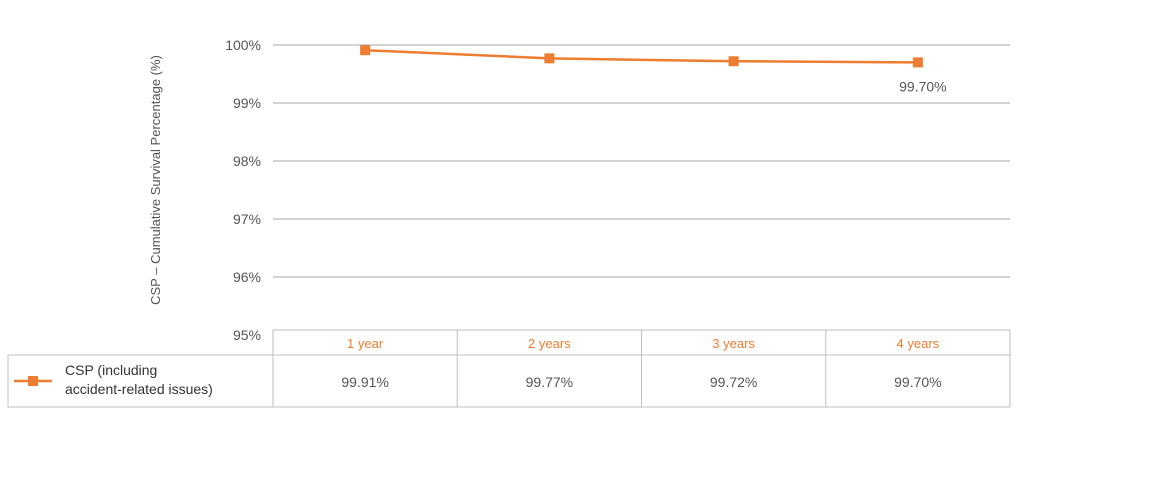  I want to click on series-line-path, so click(641, 56).